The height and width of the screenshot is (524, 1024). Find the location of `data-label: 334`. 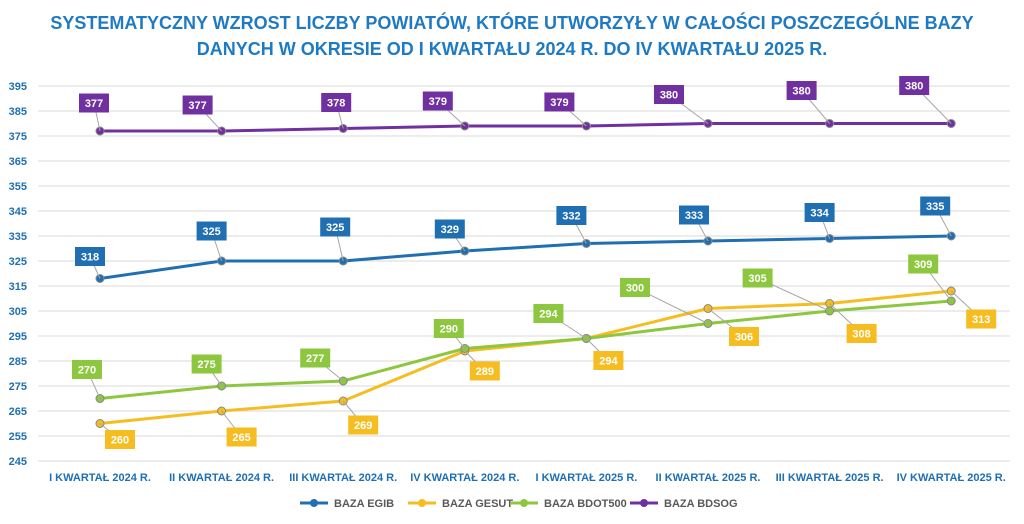

data-label: 334 is located at coordinates (819, 214).